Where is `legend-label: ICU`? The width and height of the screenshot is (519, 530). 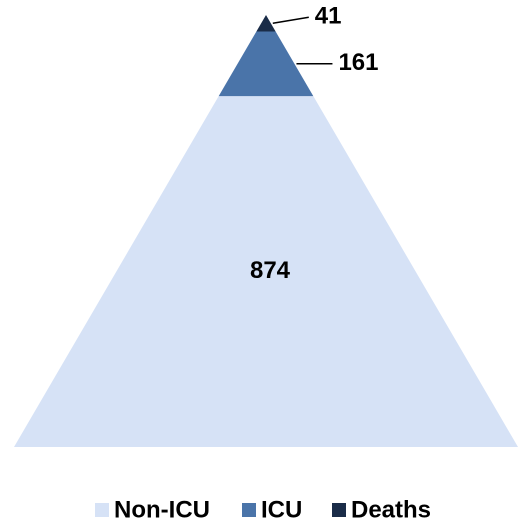
legend-label: ICU is located at coordinates (281, 509).